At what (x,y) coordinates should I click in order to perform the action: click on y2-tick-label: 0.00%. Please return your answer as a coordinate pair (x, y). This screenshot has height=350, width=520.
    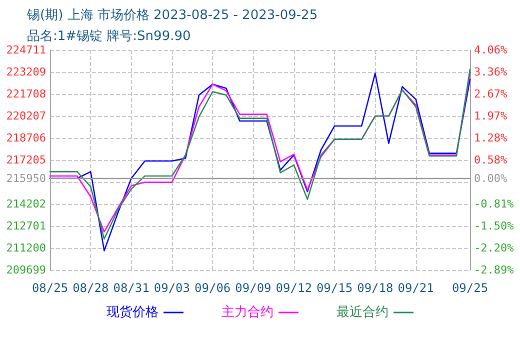
    Looking at the image, I should click on (491, 179).